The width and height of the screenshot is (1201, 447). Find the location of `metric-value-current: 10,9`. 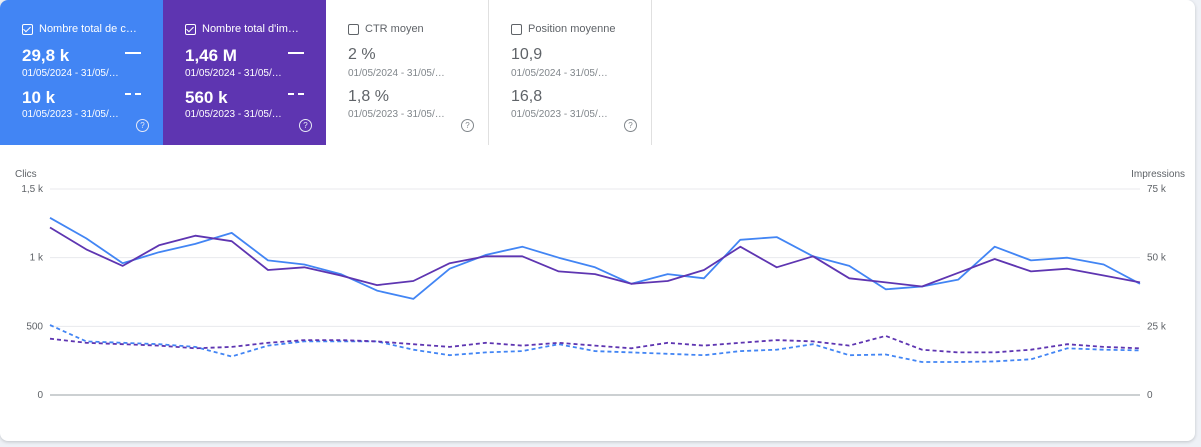

metric-value-current: 10,9 is located at coordinates (527, 54).